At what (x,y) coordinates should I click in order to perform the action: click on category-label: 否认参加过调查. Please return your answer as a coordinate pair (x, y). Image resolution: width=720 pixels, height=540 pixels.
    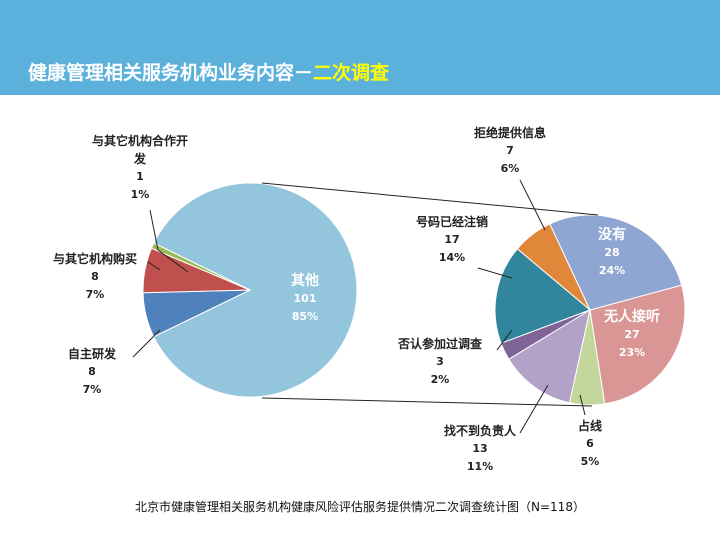
    Looking at the image, I should click on (440, 344).